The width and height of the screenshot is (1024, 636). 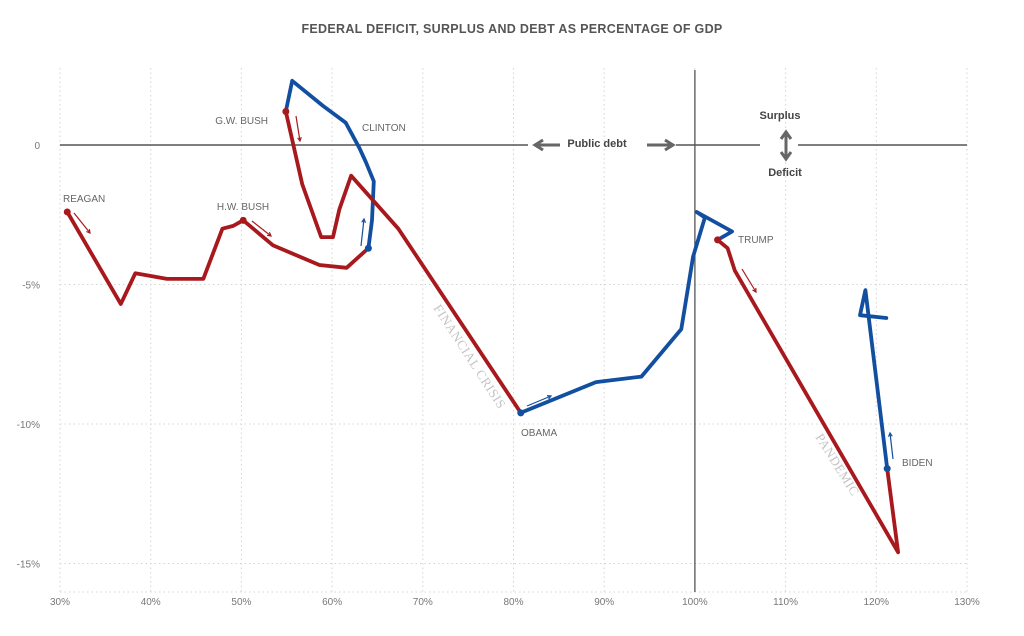 I want to click on series-line-g-w-bush, so click(x=403, y=262).